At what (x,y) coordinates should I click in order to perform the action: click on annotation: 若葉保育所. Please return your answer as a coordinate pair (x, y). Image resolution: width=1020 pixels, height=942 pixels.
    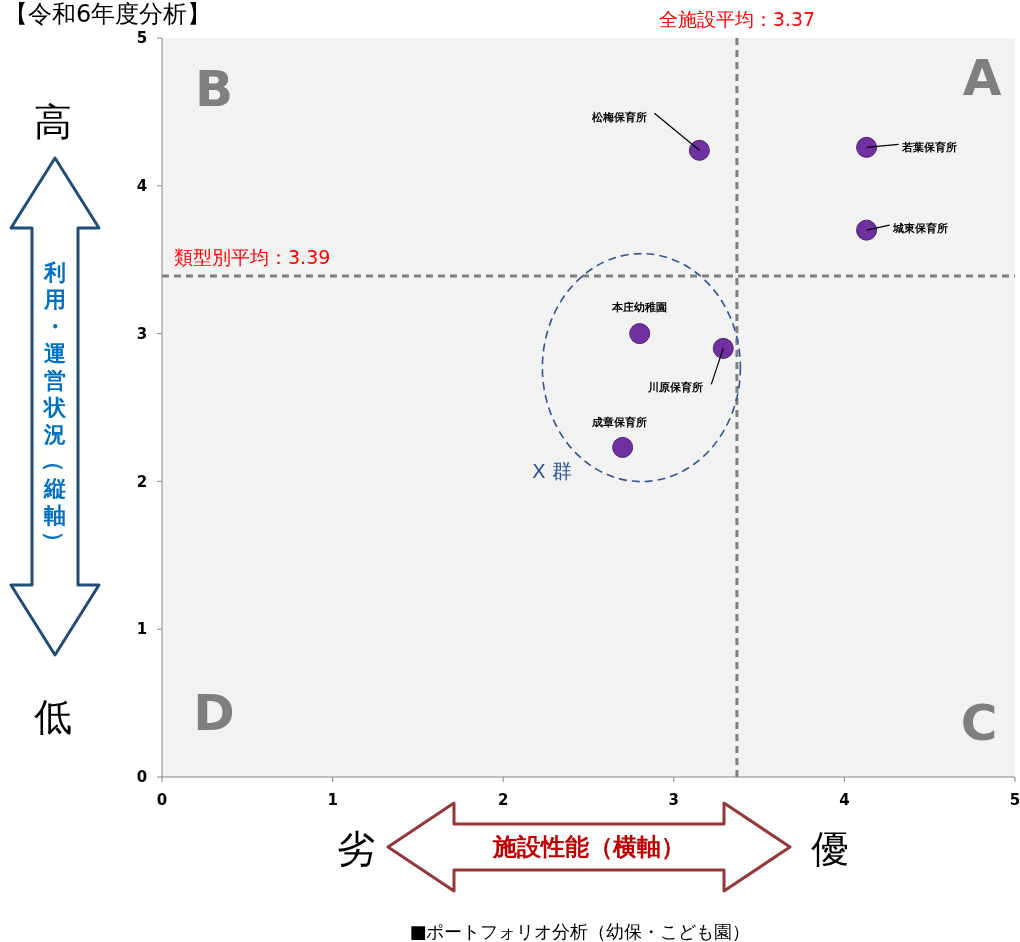
    Looking at the image, I should click on (928, 148).